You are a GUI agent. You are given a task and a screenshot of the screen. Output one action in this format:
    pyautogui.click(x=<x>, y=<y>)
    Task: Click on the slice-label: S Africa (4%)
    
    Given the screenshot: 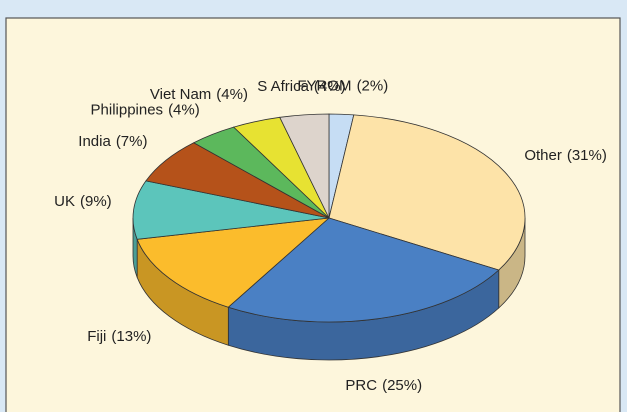 What is the action you would take?
    pyautogui.click(x=301, y=86)
    